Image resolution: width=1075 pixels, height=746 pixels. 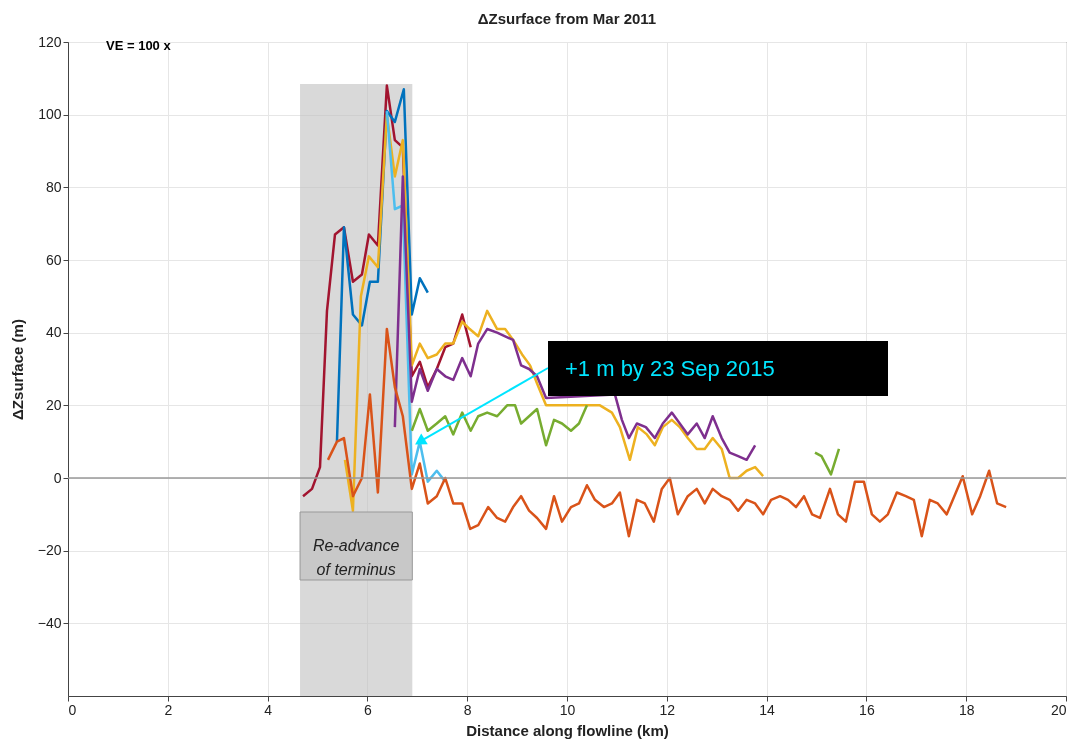 I want to click on x-tick-label: 6, so click(x=368, y=709).